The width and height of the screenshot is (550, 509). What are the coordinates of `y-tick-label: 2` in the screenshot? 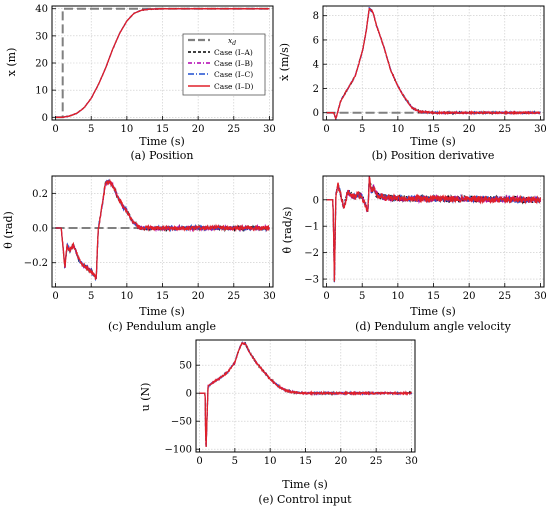 It's located at (316, 89).